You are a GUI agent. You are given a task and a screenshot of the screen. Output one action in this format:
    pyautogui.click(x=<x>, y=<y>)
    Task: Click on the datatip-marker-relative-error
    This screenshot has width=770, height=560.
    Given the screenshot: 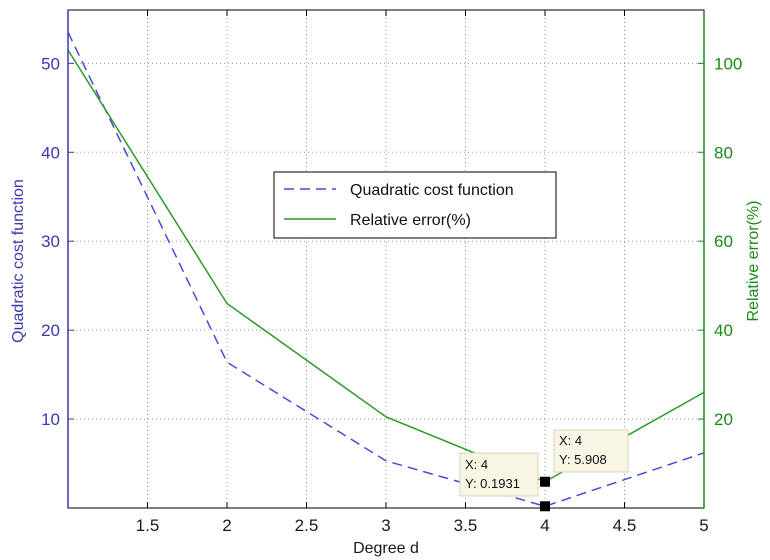 What is the action you would take?
    pyautogui.click(x=545, y=481)
    